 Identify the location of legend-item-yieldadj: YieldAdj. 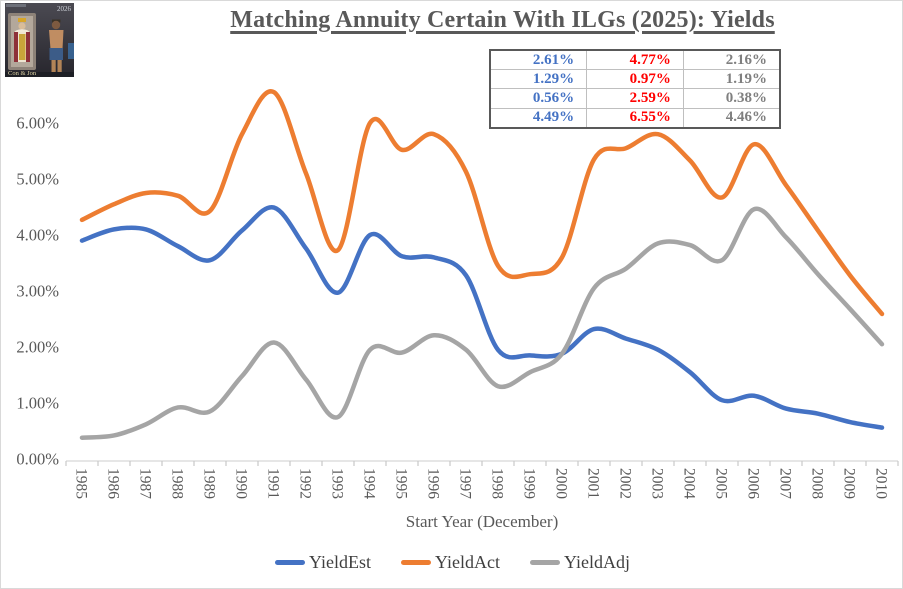
(580, 562).